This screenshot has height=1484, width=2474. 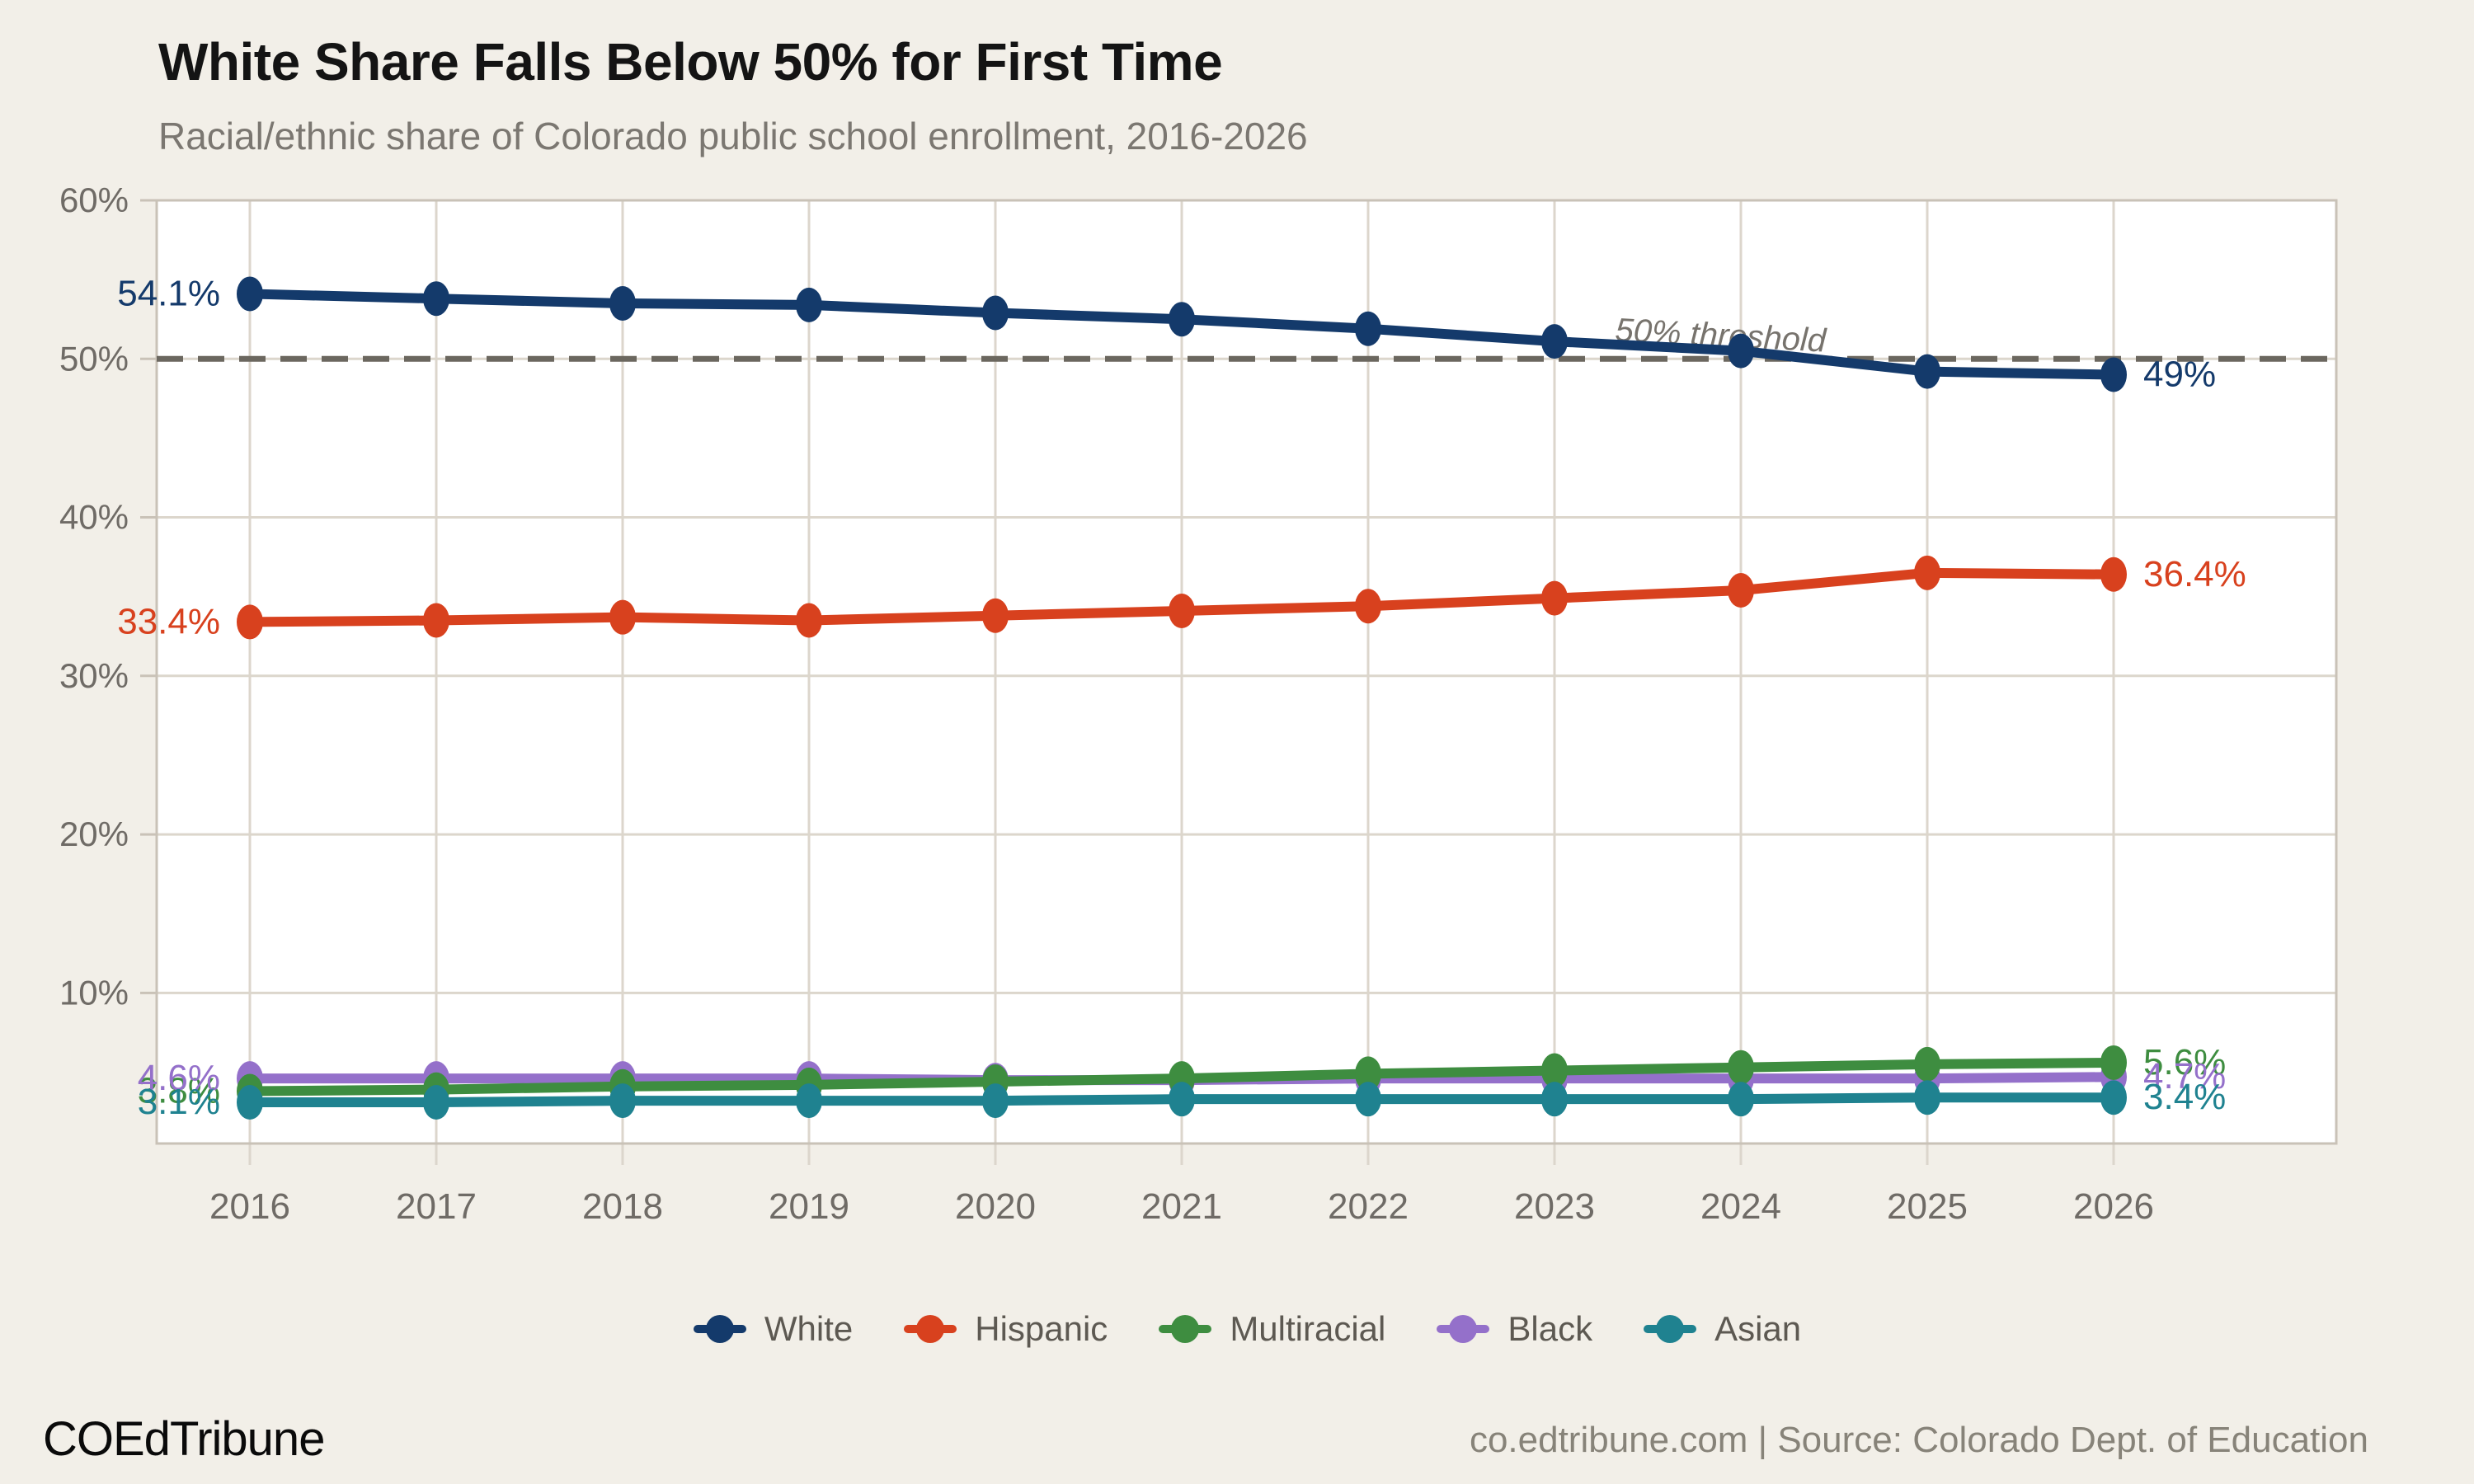 I want to click on legend-marker-white, so click(x=719, y=1329).